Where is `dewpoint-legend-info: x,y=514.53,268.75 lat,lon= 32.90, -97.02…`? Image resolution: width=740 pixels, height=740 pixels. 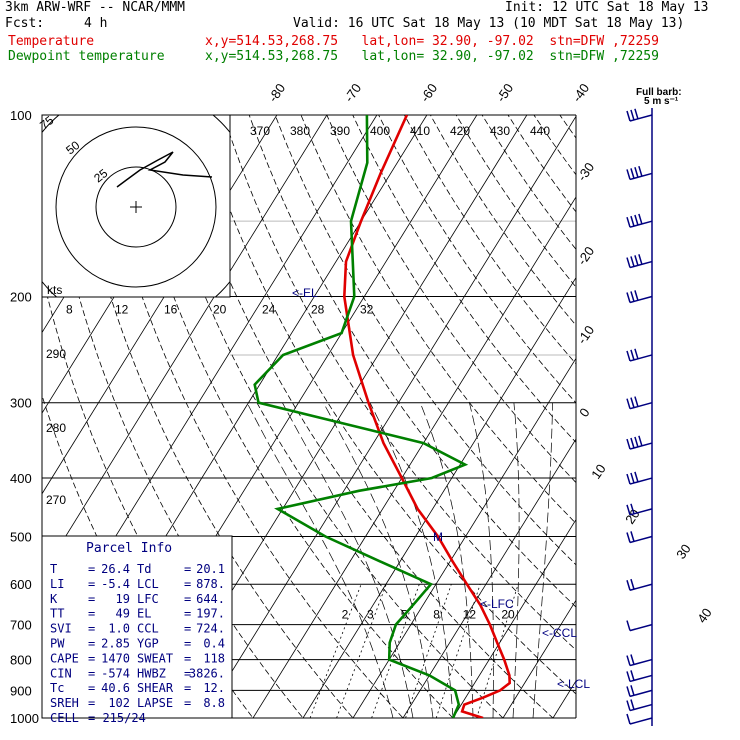
dewpoint-legend-info: x,y=514.53,268.75 lat,lon= 32.90, -97.02… is located at coordinates (432, 56).